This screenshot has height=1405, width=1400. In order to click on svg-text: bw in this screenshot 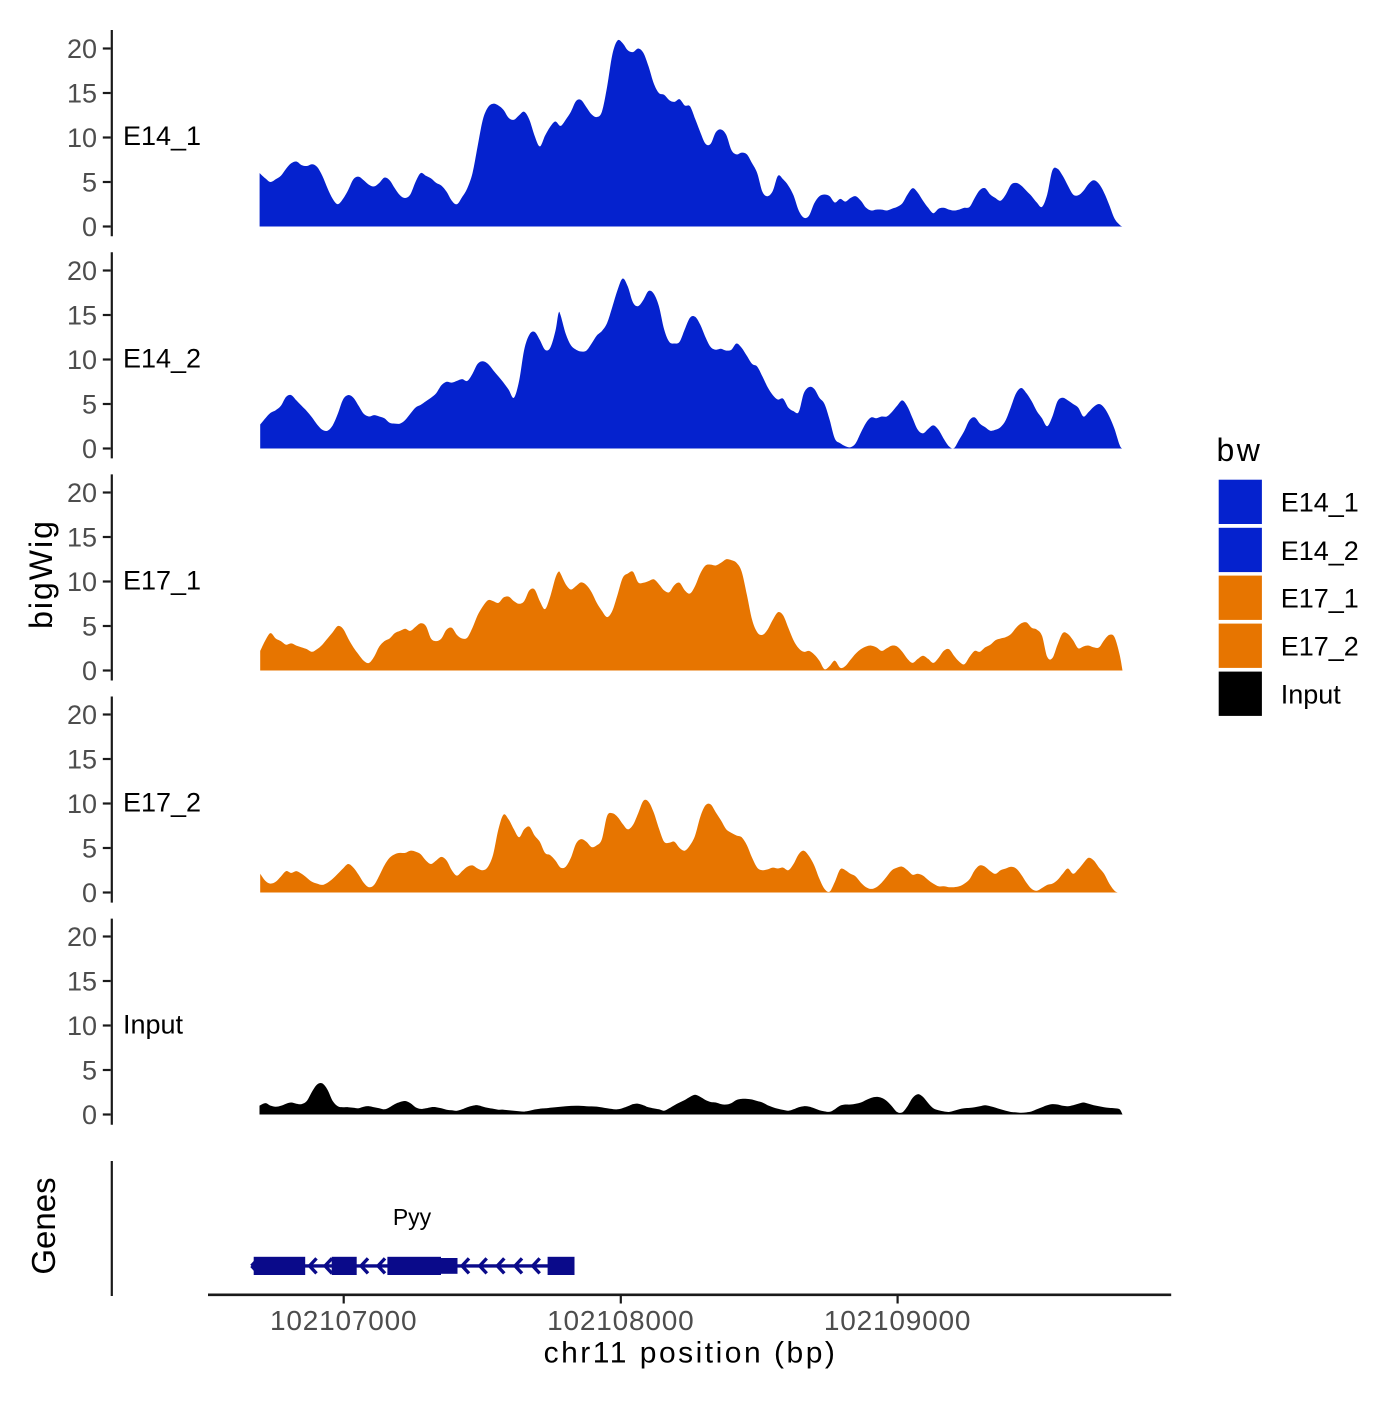, I will do `click(1240, 450)`.